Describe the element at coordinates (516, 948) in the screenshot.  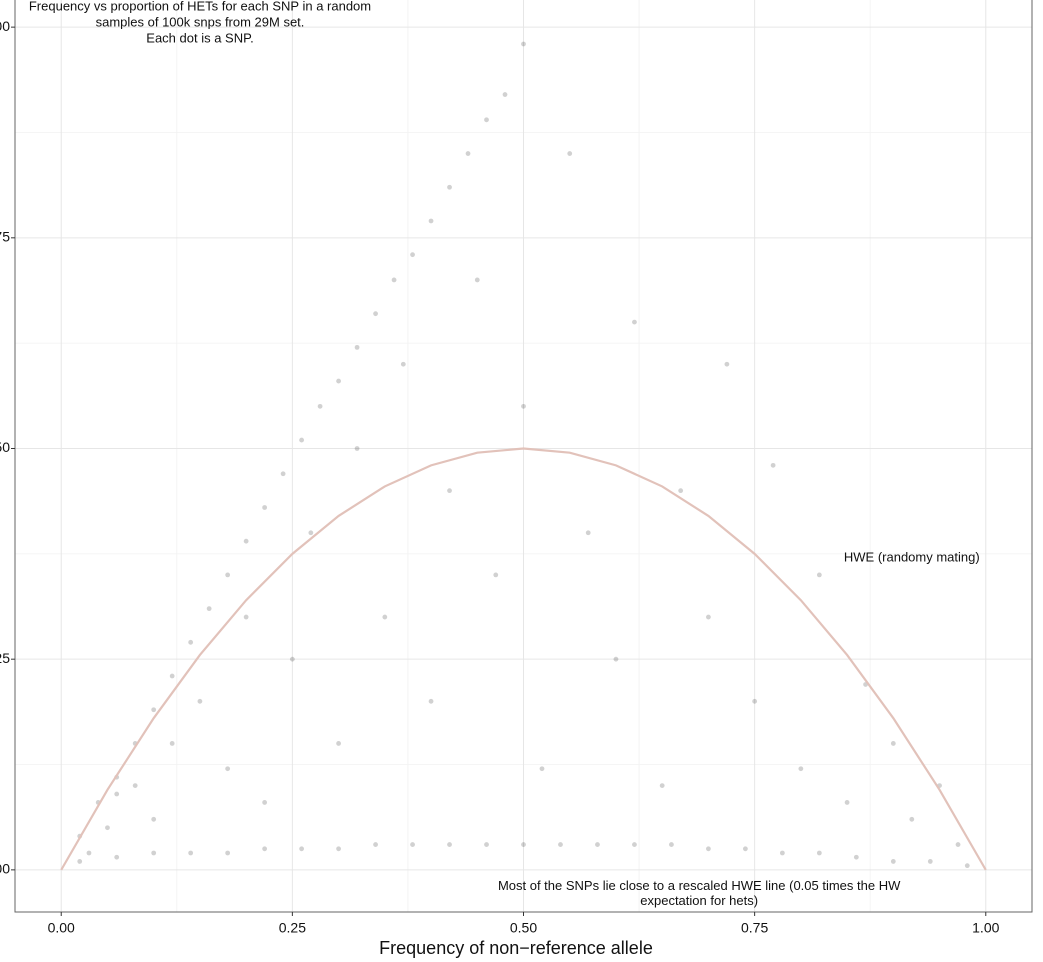
I see `x-axis-label: Frequency of non−reference allele` at that location.